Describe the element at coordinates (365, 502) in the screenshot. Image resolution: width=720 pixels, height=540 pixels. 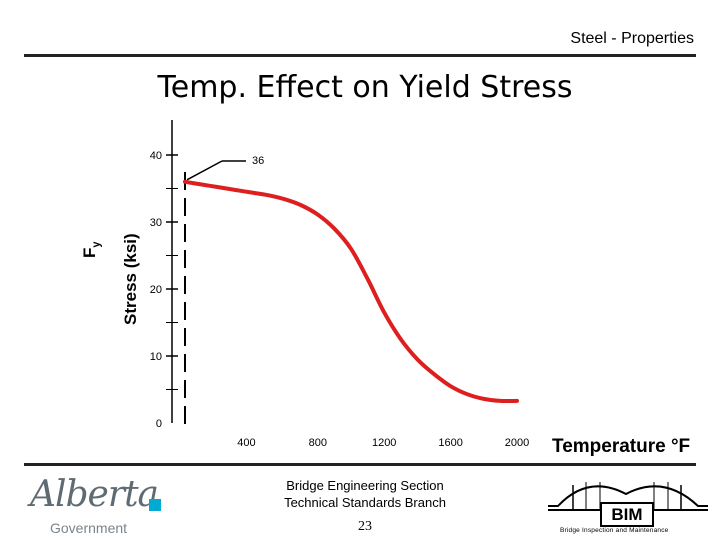
I see `footer-section-line2: Technical Standards Branch` at that location.